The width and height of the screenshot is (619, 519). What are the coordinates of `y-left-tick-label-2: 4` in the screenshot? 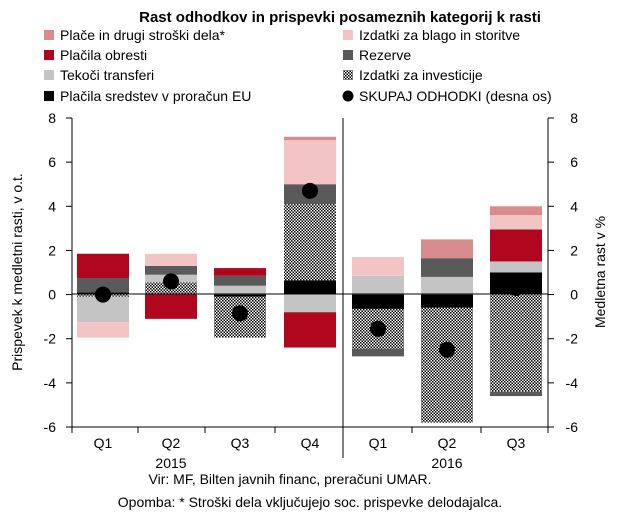 It's located at (52, 206).